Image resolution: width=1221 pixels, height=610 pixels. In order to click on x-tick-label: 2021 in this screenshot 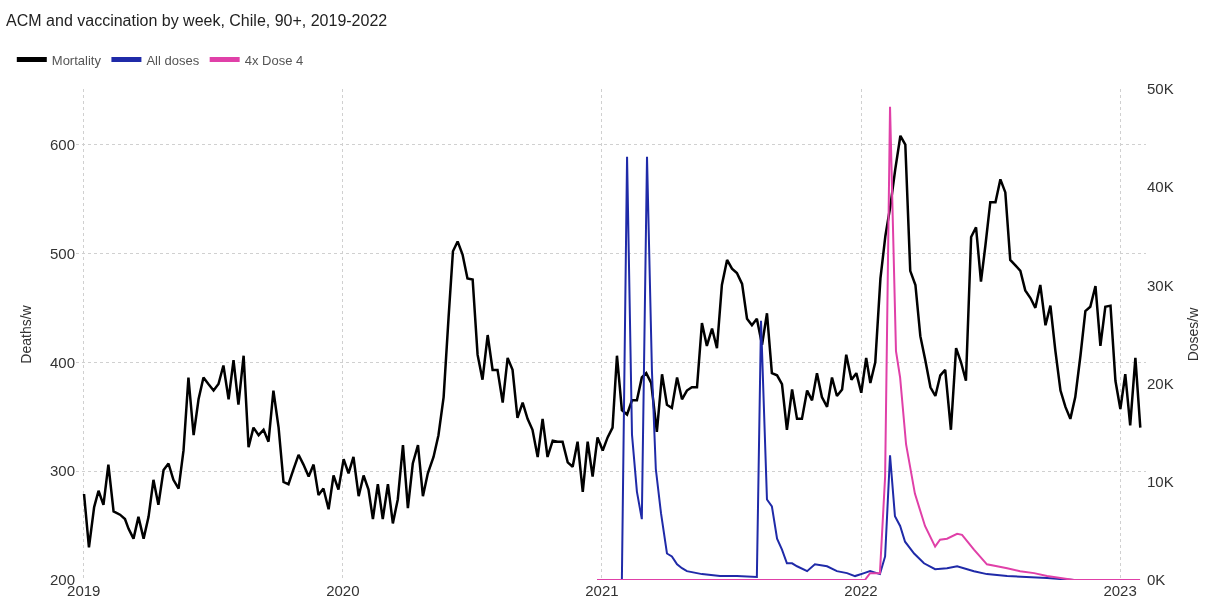, I will do `click(602, 590)`.